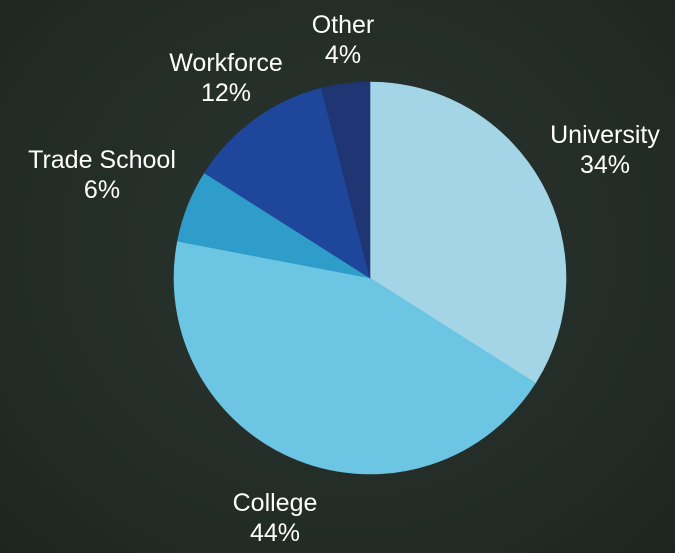 Image resolution: width=675 pixels, height=553 pixels. What do you see at coordinates (605, 165) in the screenshot?
I see `slice-label-university-value: 34%` at bounding box center [605, 165].